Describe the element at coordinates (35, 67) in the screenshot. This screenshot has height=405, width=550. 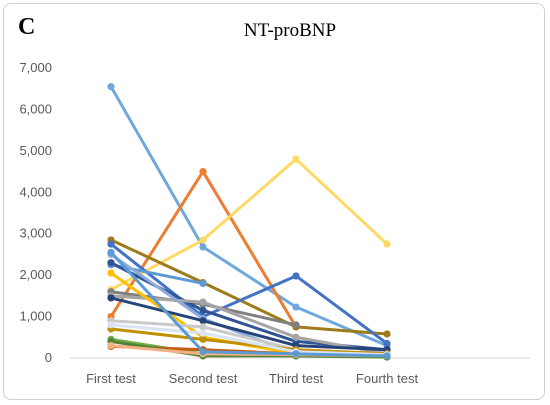
I see `y-tick-label: 7,000` at that location.